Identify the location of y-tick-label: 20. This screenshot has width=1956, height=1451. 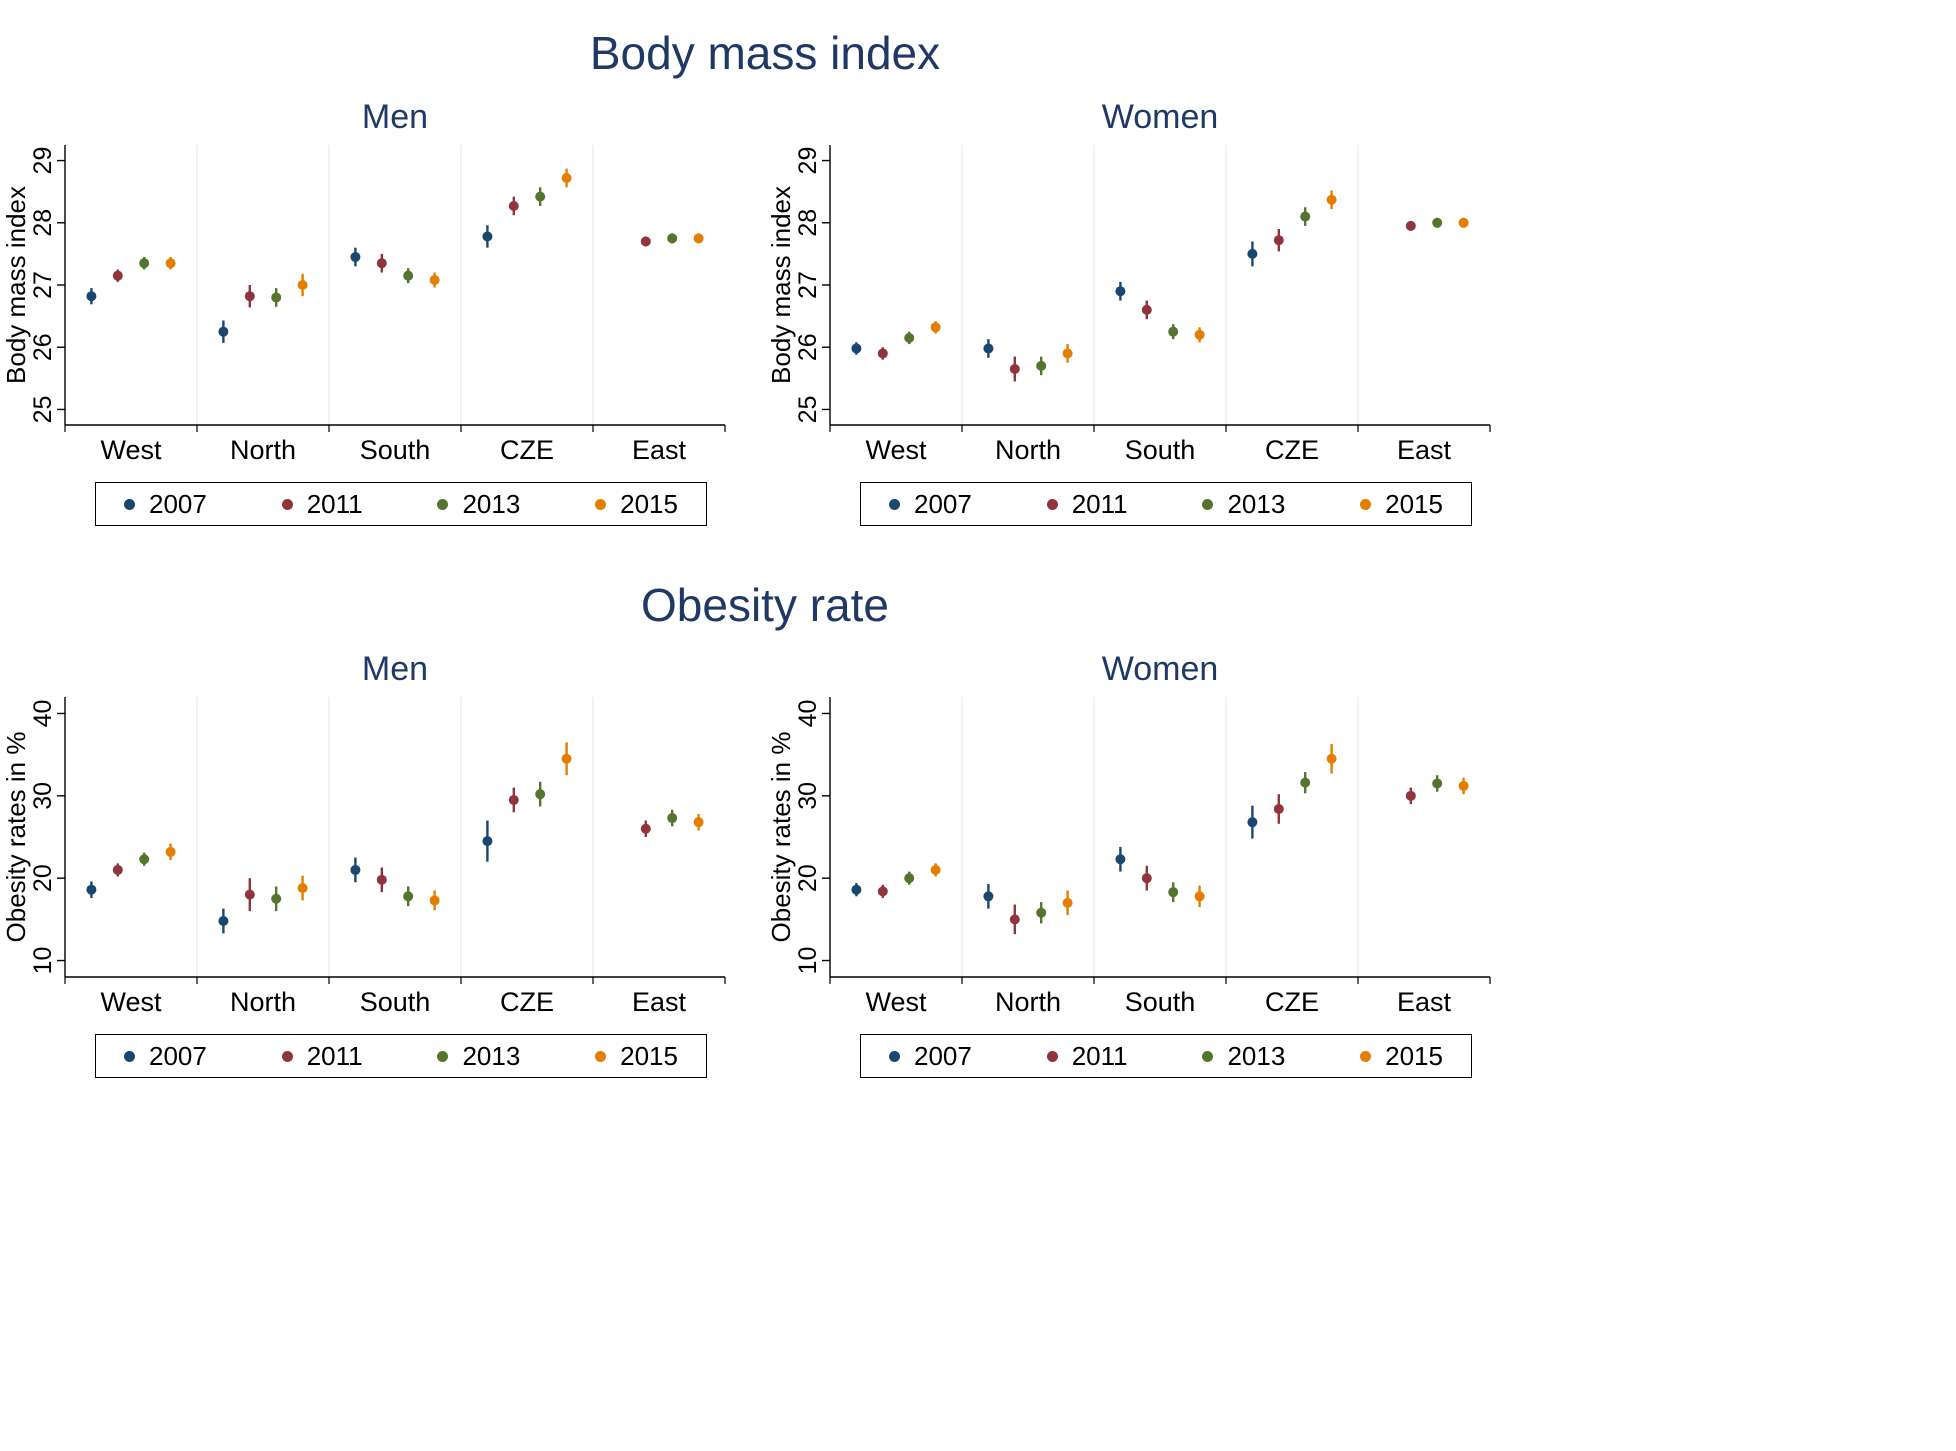
(43, 878).